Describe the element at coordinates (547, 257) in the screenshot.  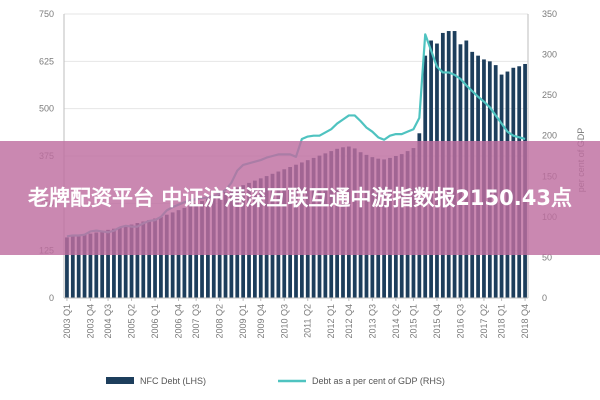
I see `right-tick-label: 50` at that location.